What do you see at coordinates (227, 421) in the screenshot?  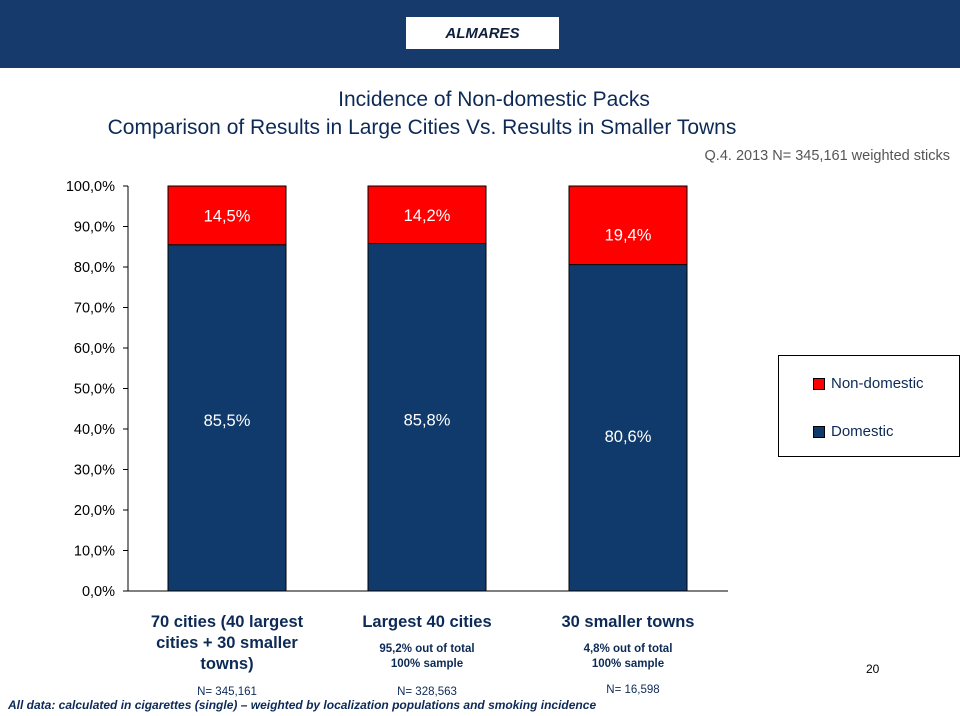 I see `data-label-domestic: 85,5%` at bounding box center [227, 421].